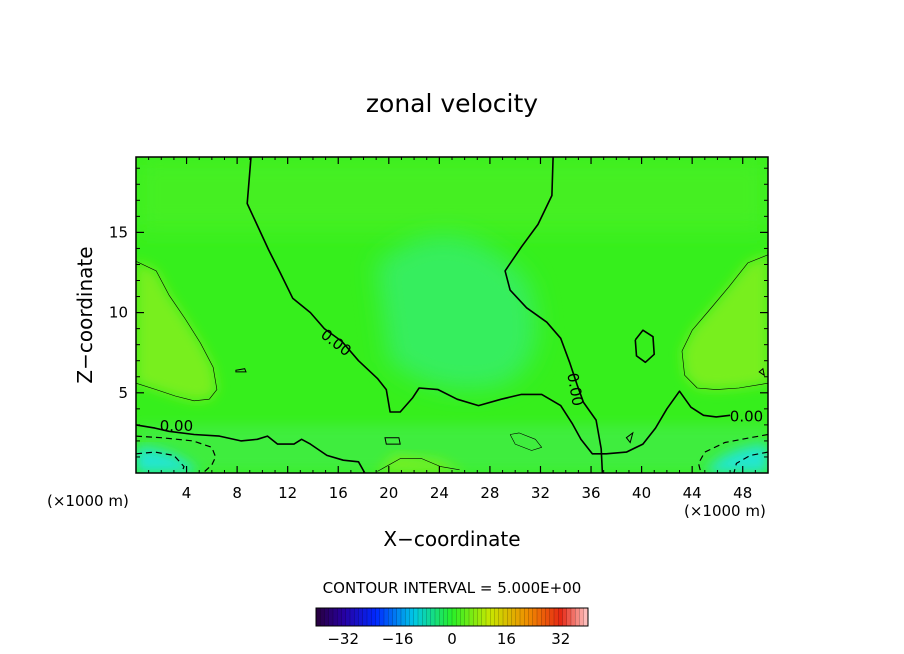 Image resolution: width=904 pixels, height=654 pixels. I want to click on y-tick-label: 15, so click(118, 232).